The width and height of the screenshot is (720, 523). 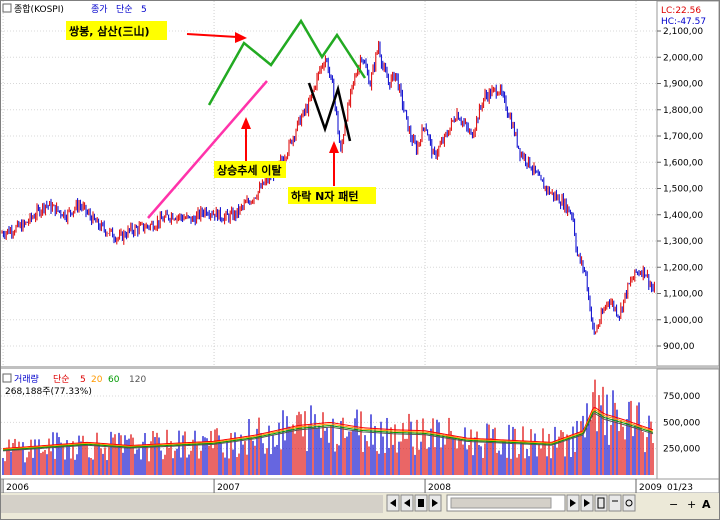 I want to click on arrow-to-n-pattern, so click(x=334, y=163).